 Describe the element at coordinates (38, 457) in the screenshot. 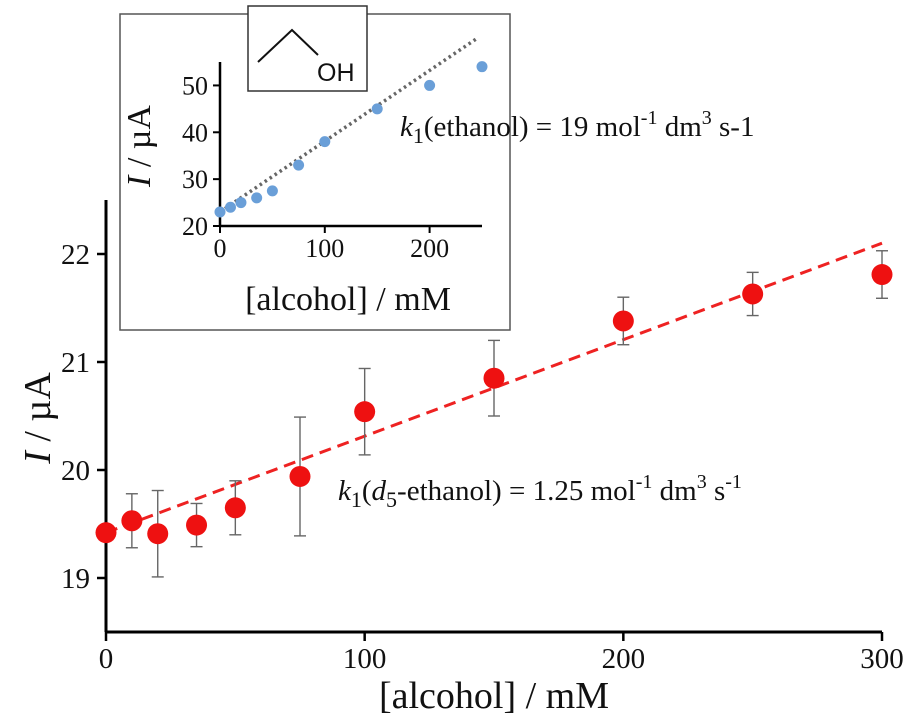

I see `main-y-axis-italic: I` at that location.